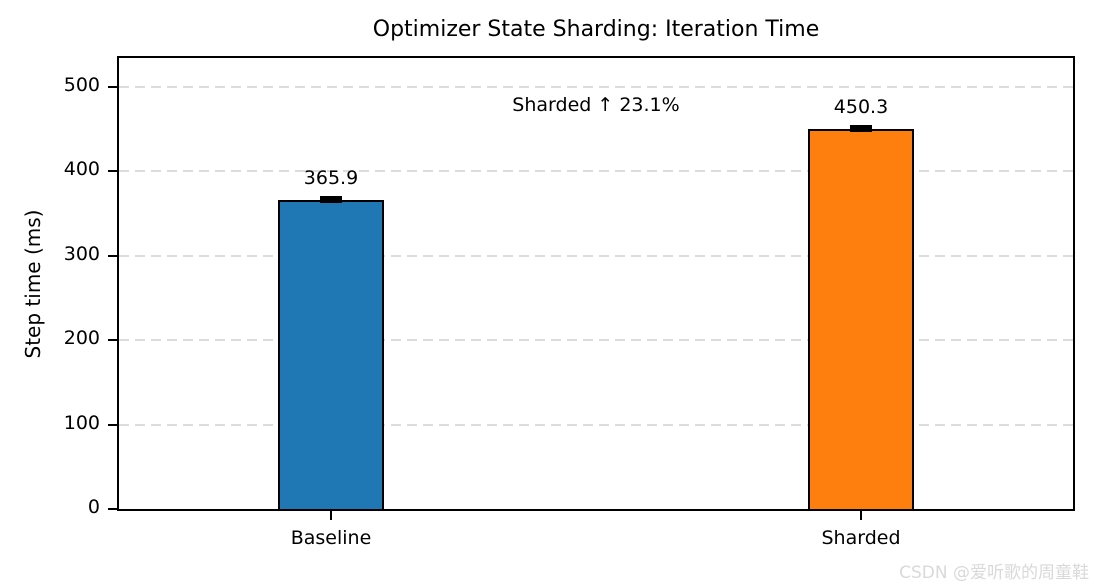 Image resolution: width=1097 pixels, height=586 pixels. I want to click on x-tick-label-baseline: Baseline, so click(331, 538).